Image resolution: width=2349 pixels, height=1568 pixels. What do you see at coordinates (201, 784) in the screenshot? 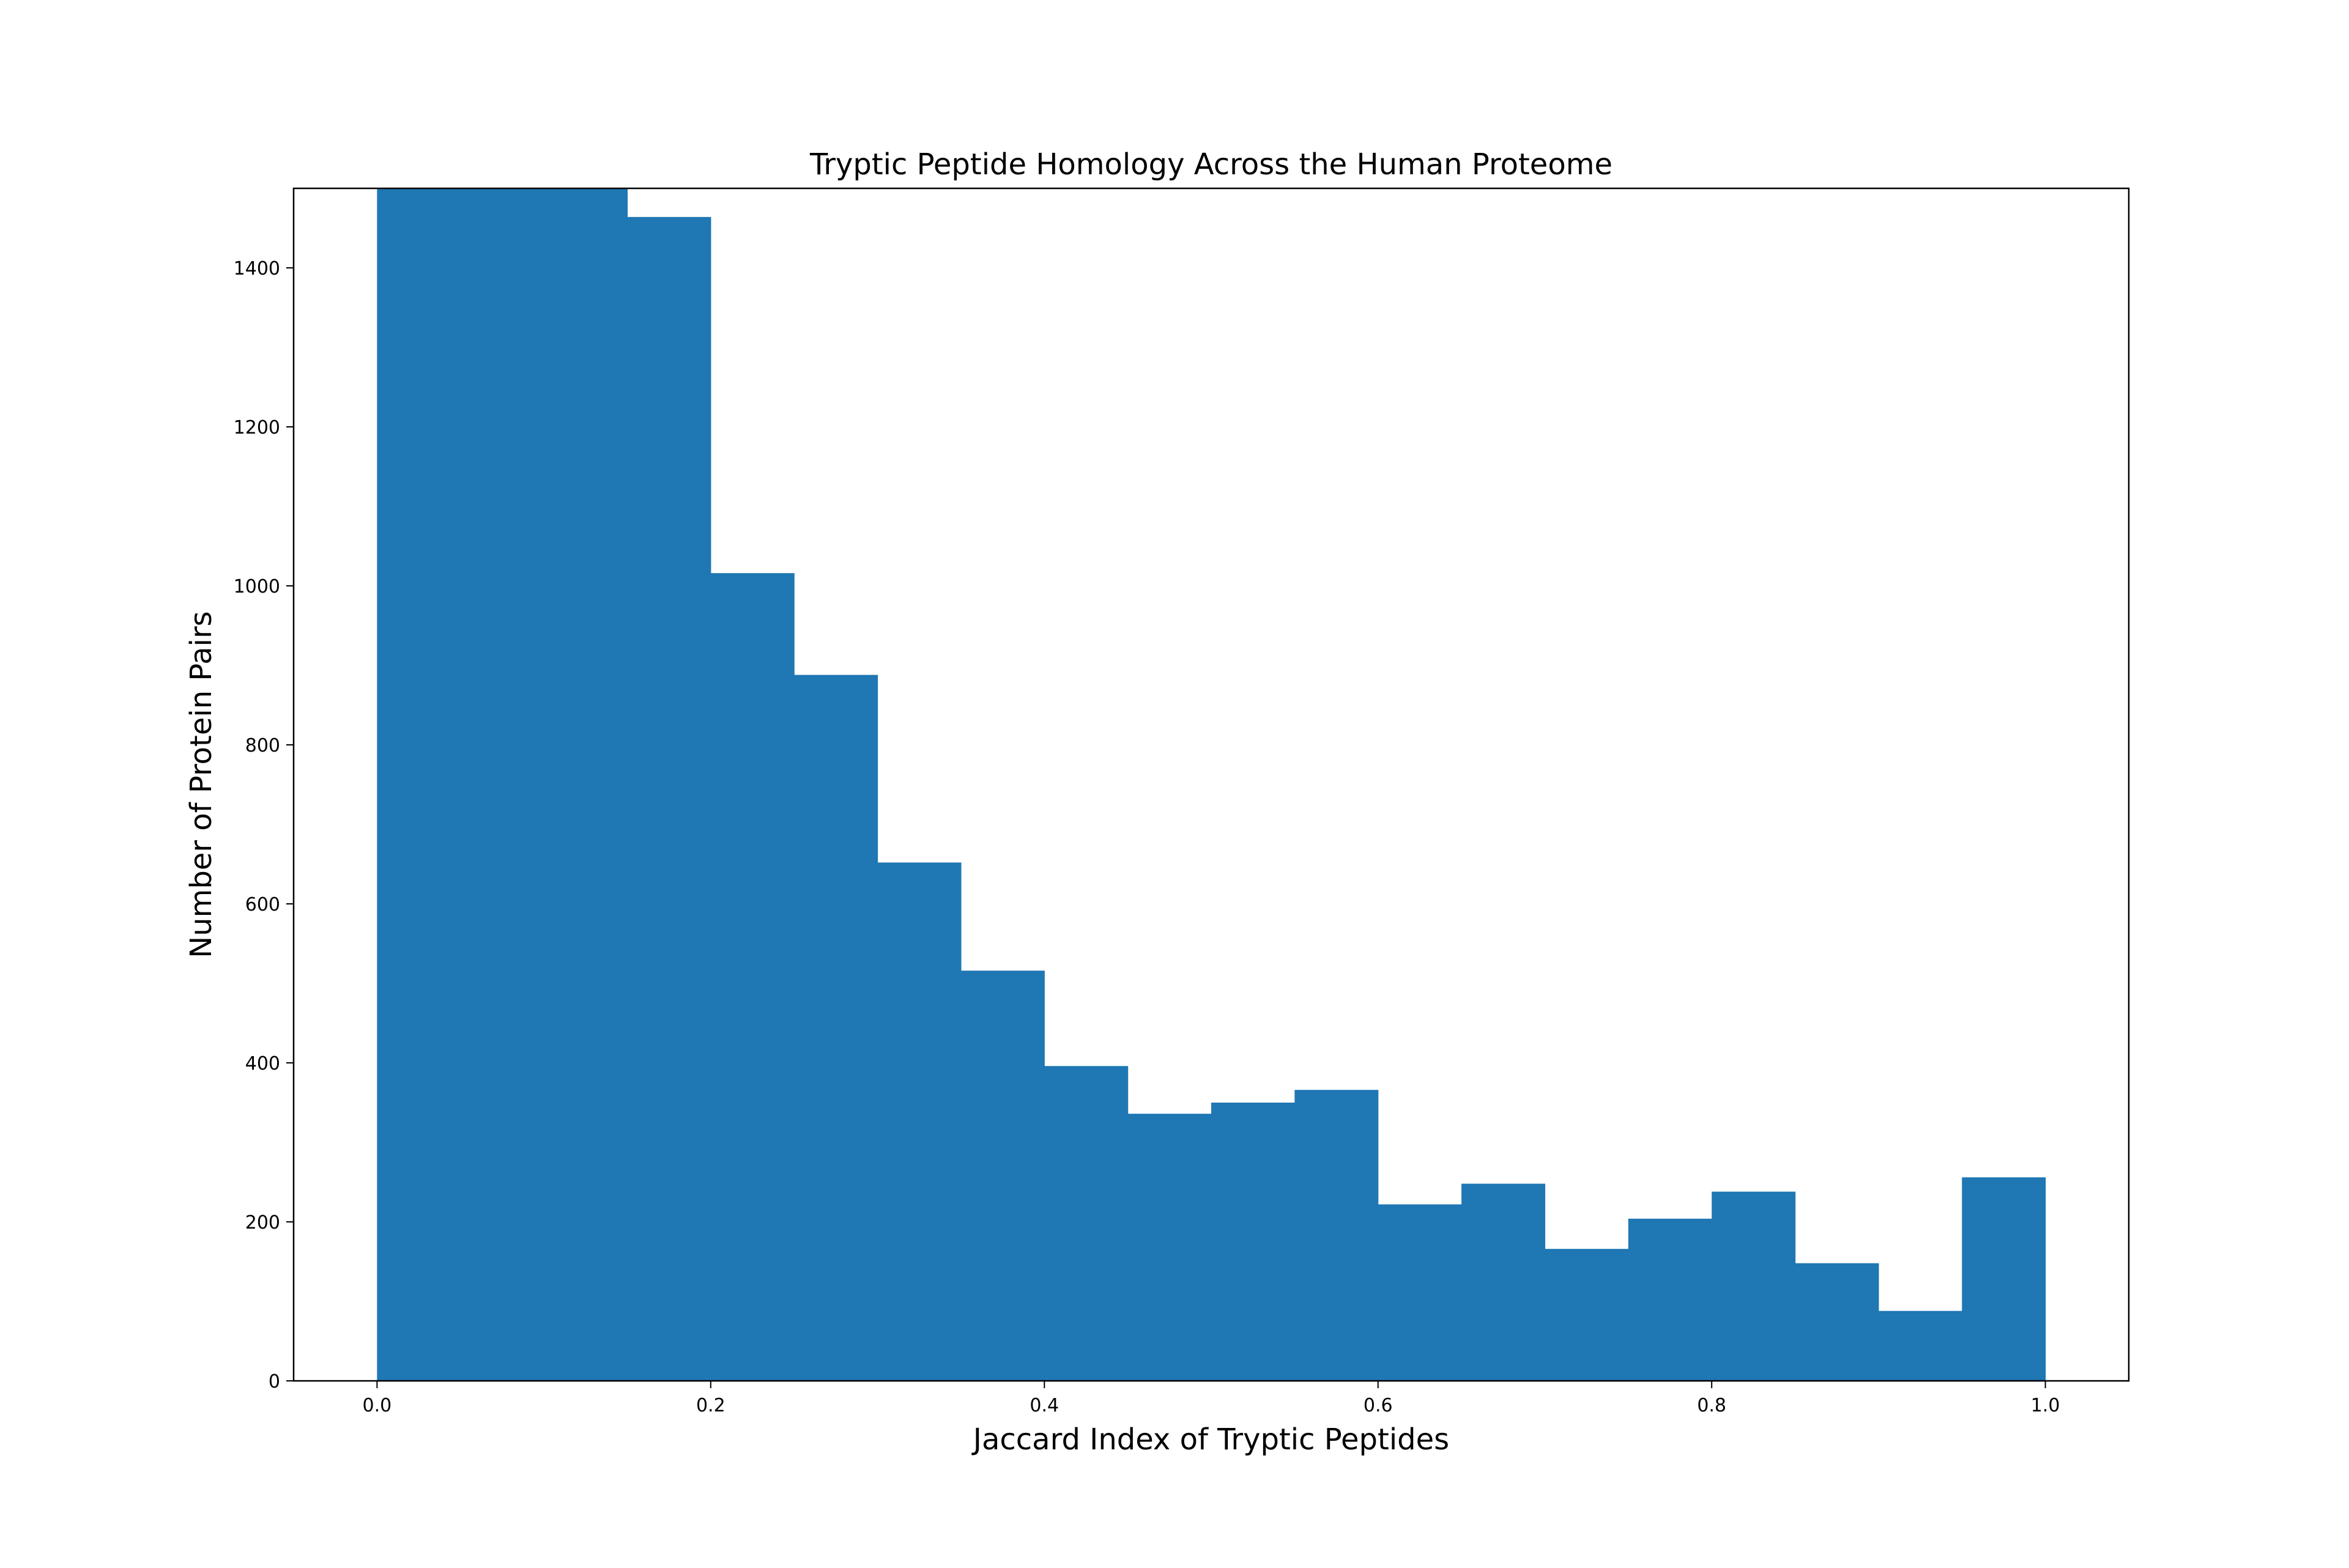
I see `y-axis-label: Number of Protein Pairs` at bounding box center [201, 784].